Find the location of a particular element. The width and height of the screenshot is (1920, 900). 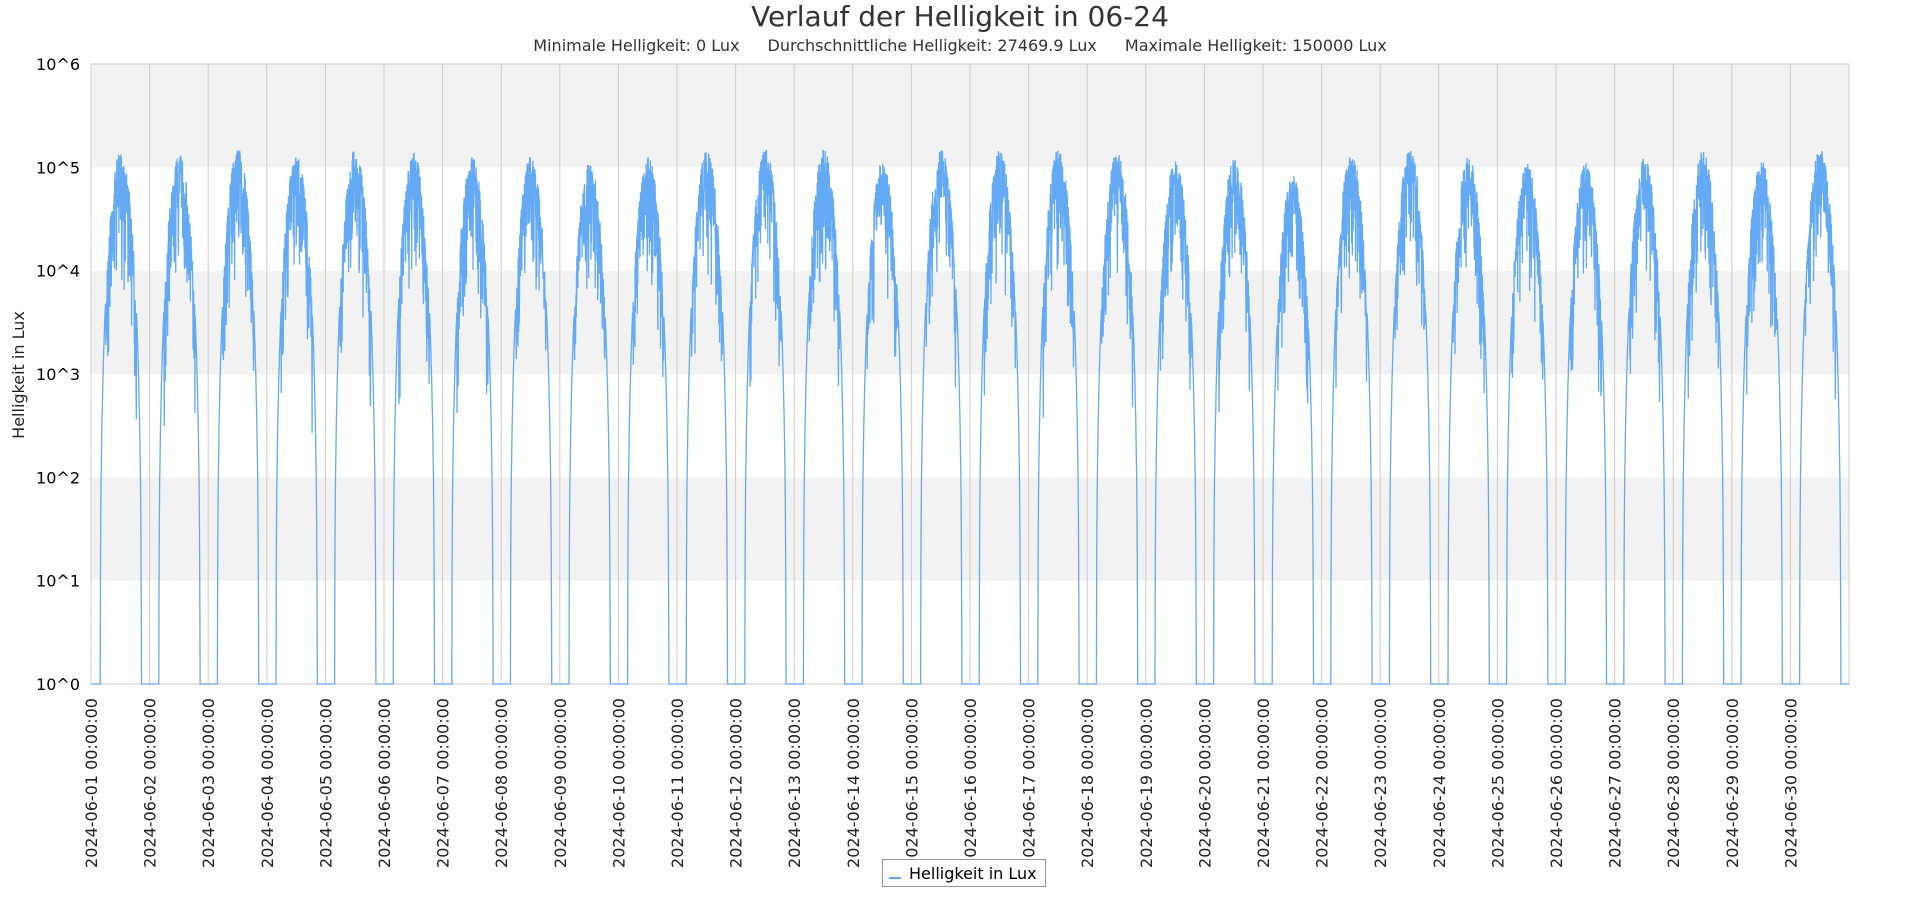

x-tick-label: 2024-06-01 00:00:00 is located at coordinates (91, 783).